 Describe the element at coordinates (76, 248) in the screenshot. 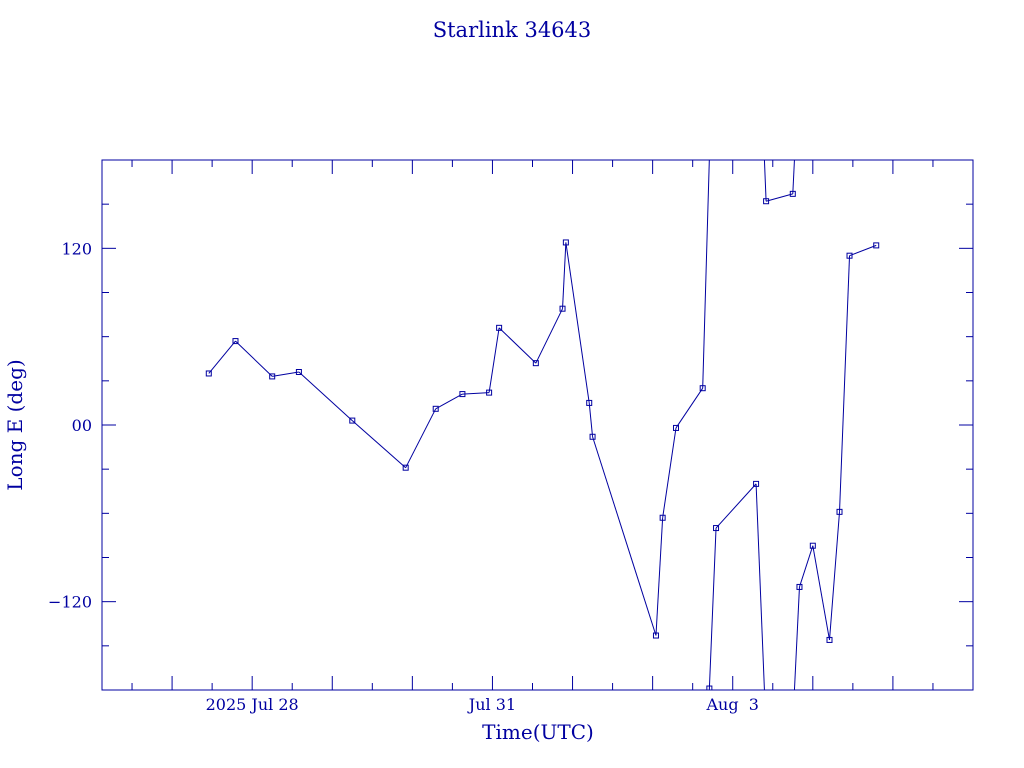

I see `y-tick-label: 120` at that location.